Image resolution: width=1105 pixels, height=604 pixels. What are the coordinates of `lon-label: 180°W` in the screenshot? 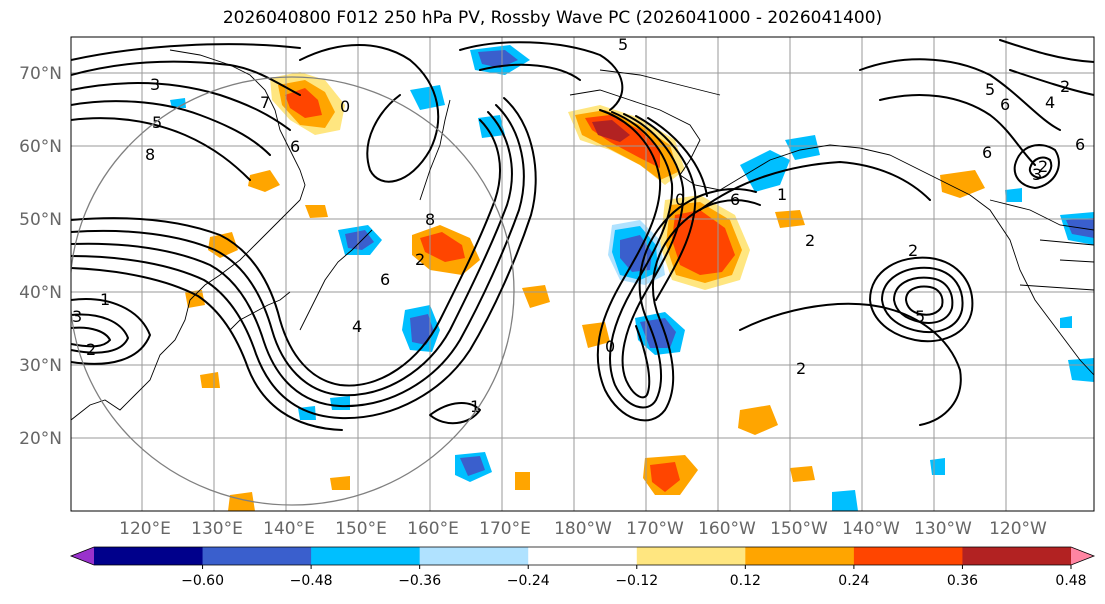 It's located at (583, 529).